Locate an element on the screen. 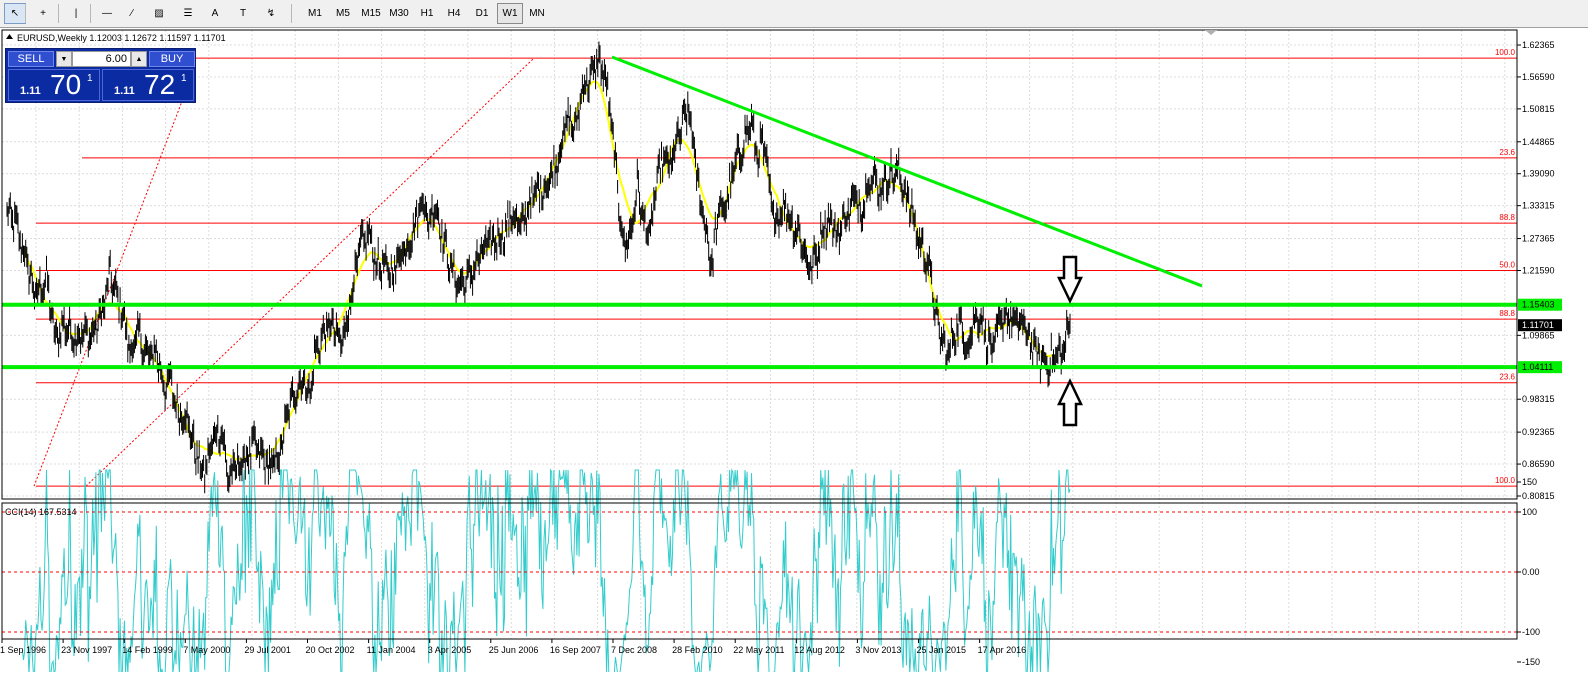 This screenshot has height=677, width=1588. timeframe-m15-button: M15 is located at coordinates (371, 13).